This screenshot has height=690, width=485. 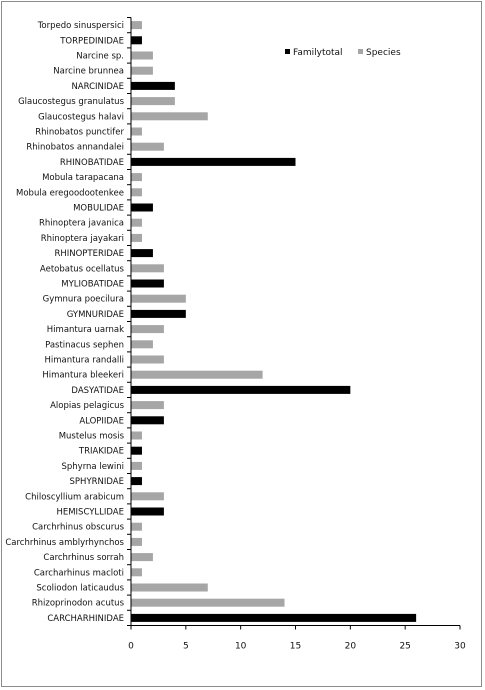 I want to click on bar-glaucostegus-granulatus, so click(x=153, y=101).